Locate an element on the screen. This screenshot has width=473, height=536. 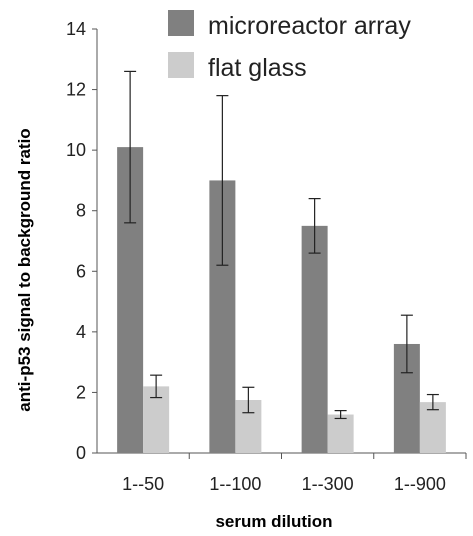
legend-label-microreactor-array: microreactor array is located at coordinates (309, 26).